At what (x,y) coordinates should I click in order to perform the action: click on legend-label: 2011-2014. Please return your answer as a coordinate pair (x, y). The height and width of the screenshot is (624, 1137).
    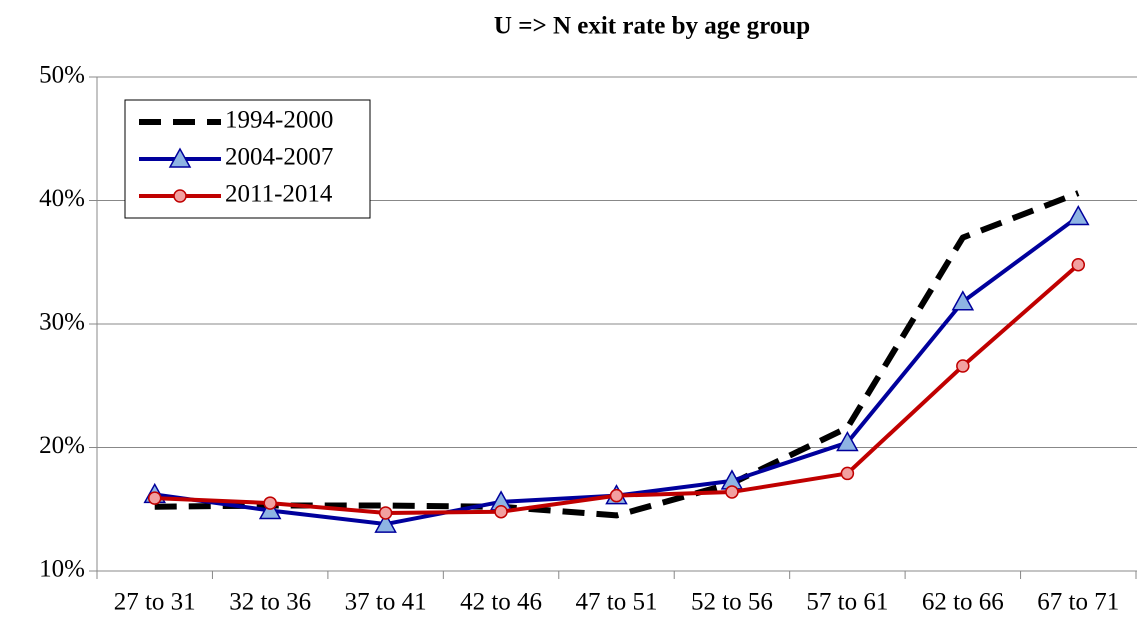
    Looking at the image, I should click on (279, 194).